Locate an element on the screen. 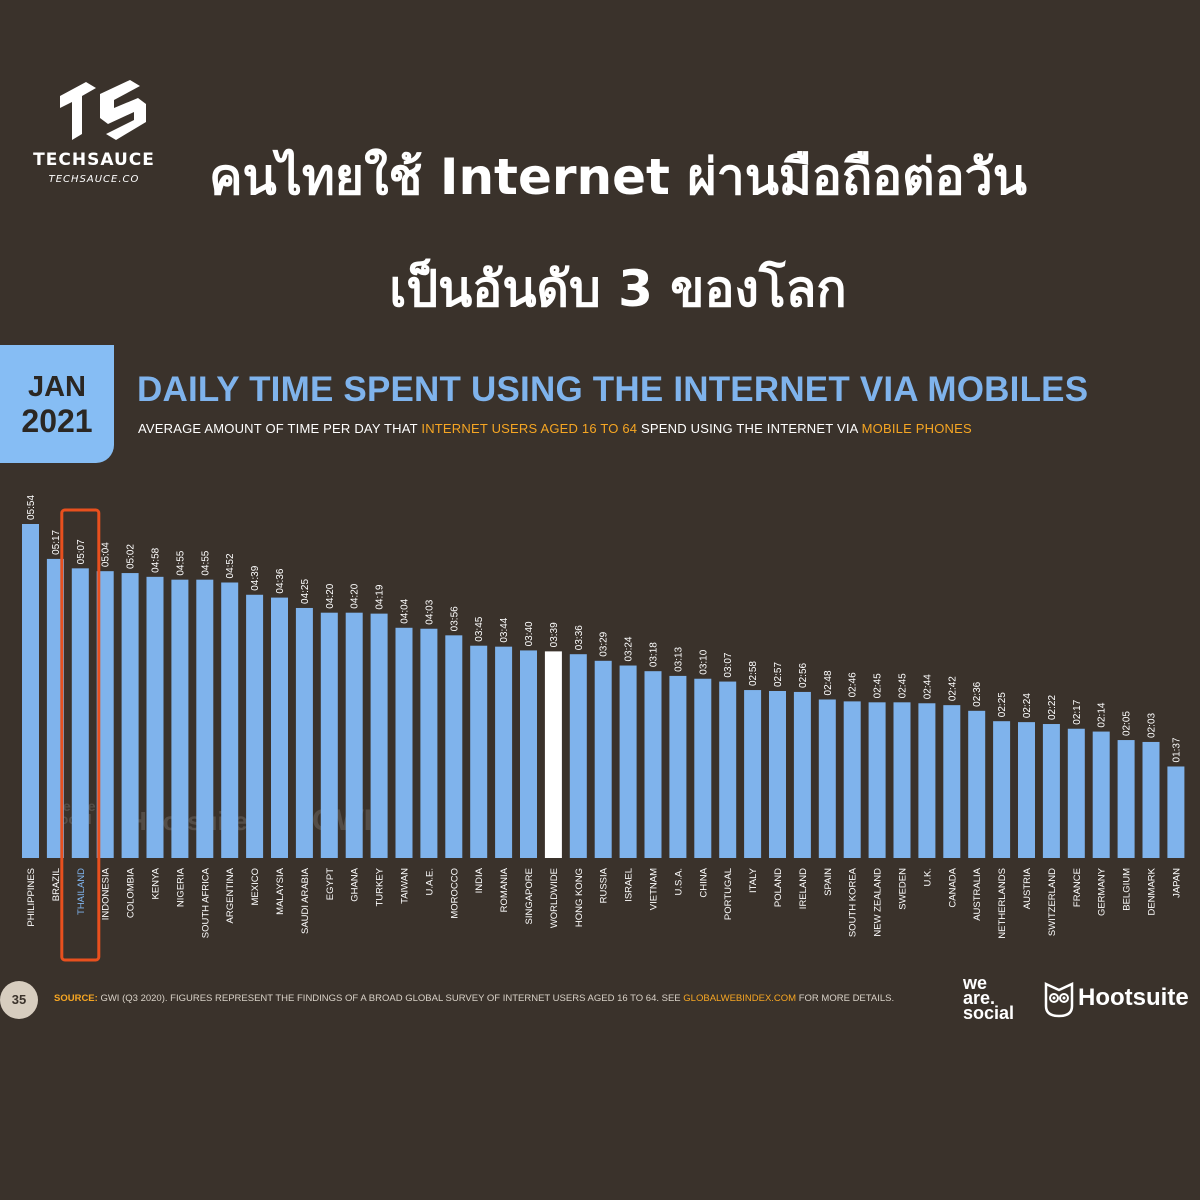 This screenshot has width=1200, height=1200. category-label-colombia: COLOMBIA is located at coordinates (131, 892).